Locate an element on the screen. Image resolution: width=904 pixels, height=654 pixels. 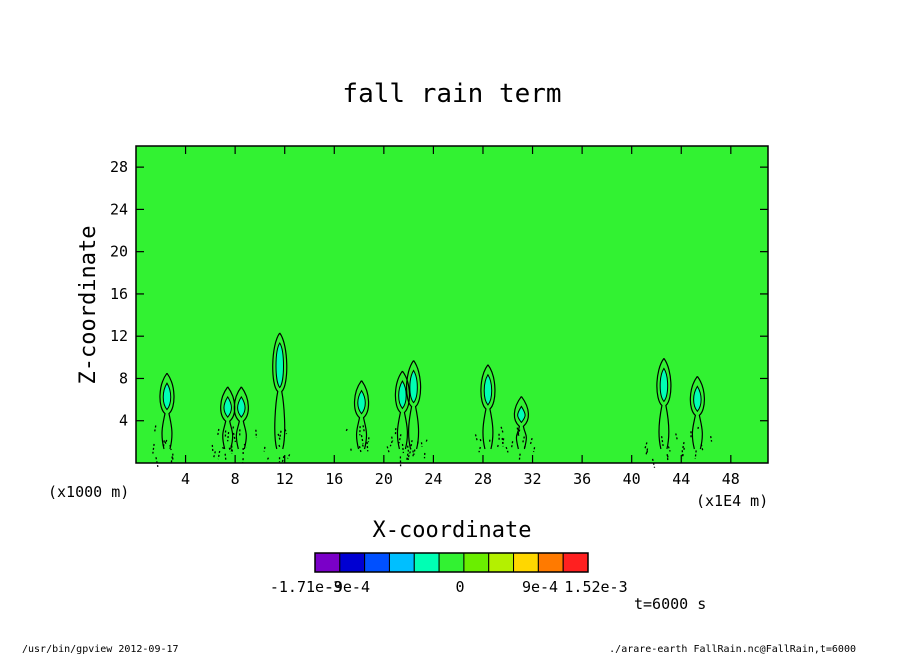
time-label: t=6000 s is located at coordinates (670, 604).